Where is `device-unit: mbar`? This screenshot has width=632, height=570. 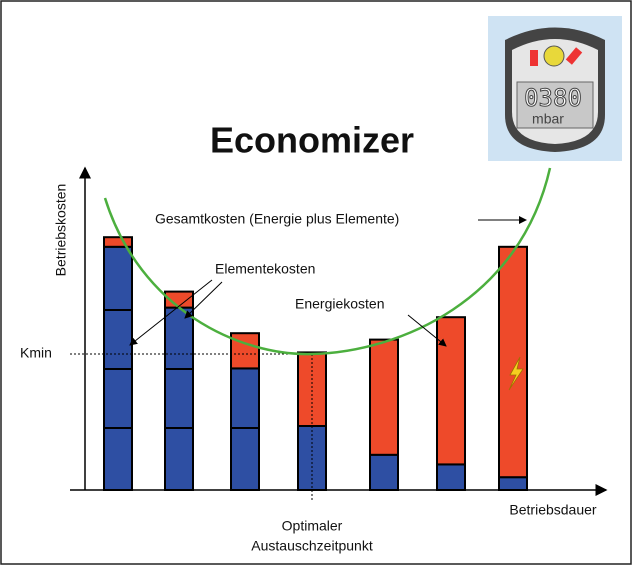
device-unit: mbar is located at coordinates (548, 119).